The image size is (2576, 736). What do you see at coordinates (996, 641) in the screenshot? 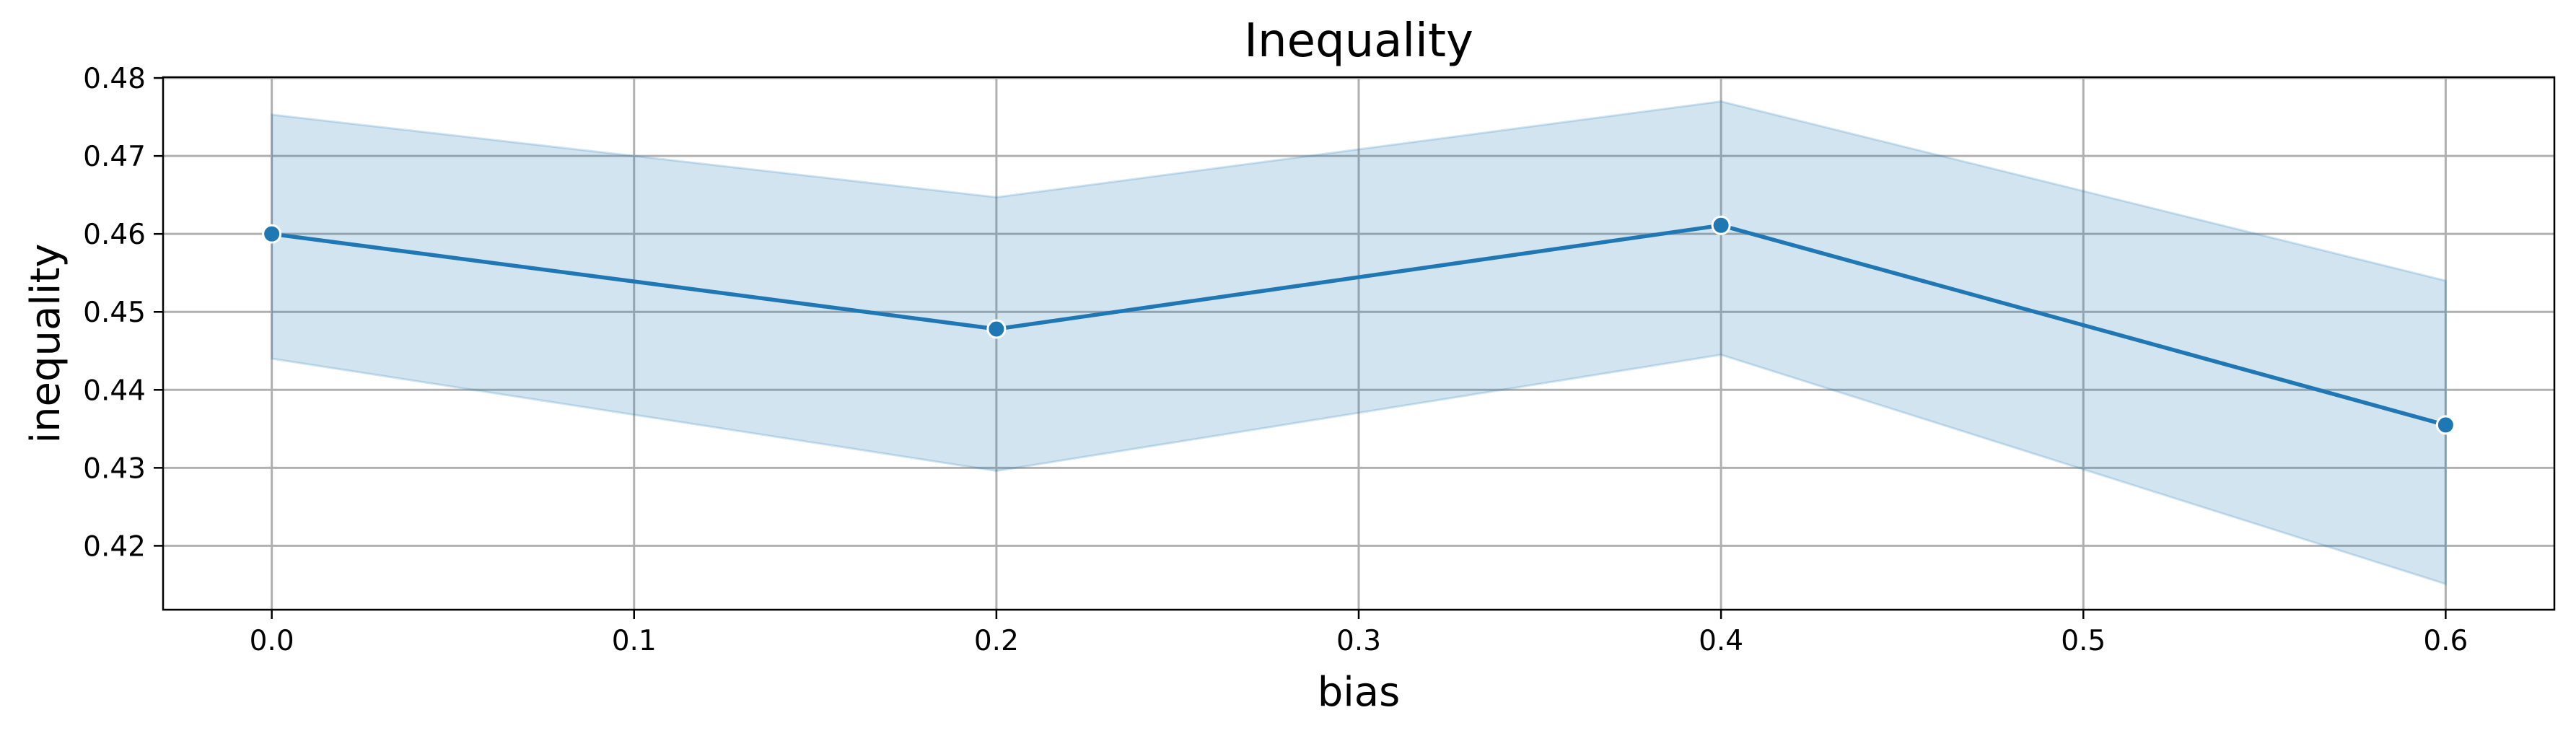
I see `x-tick-label: 0.2` at bounding box center [996, 641].